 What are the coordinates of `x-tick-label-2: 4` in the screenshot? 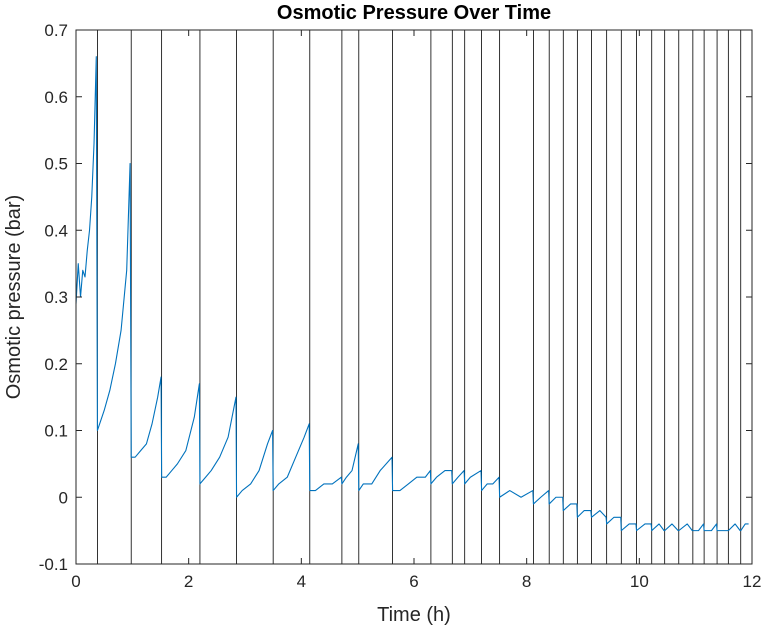 It's located at (301, 581).